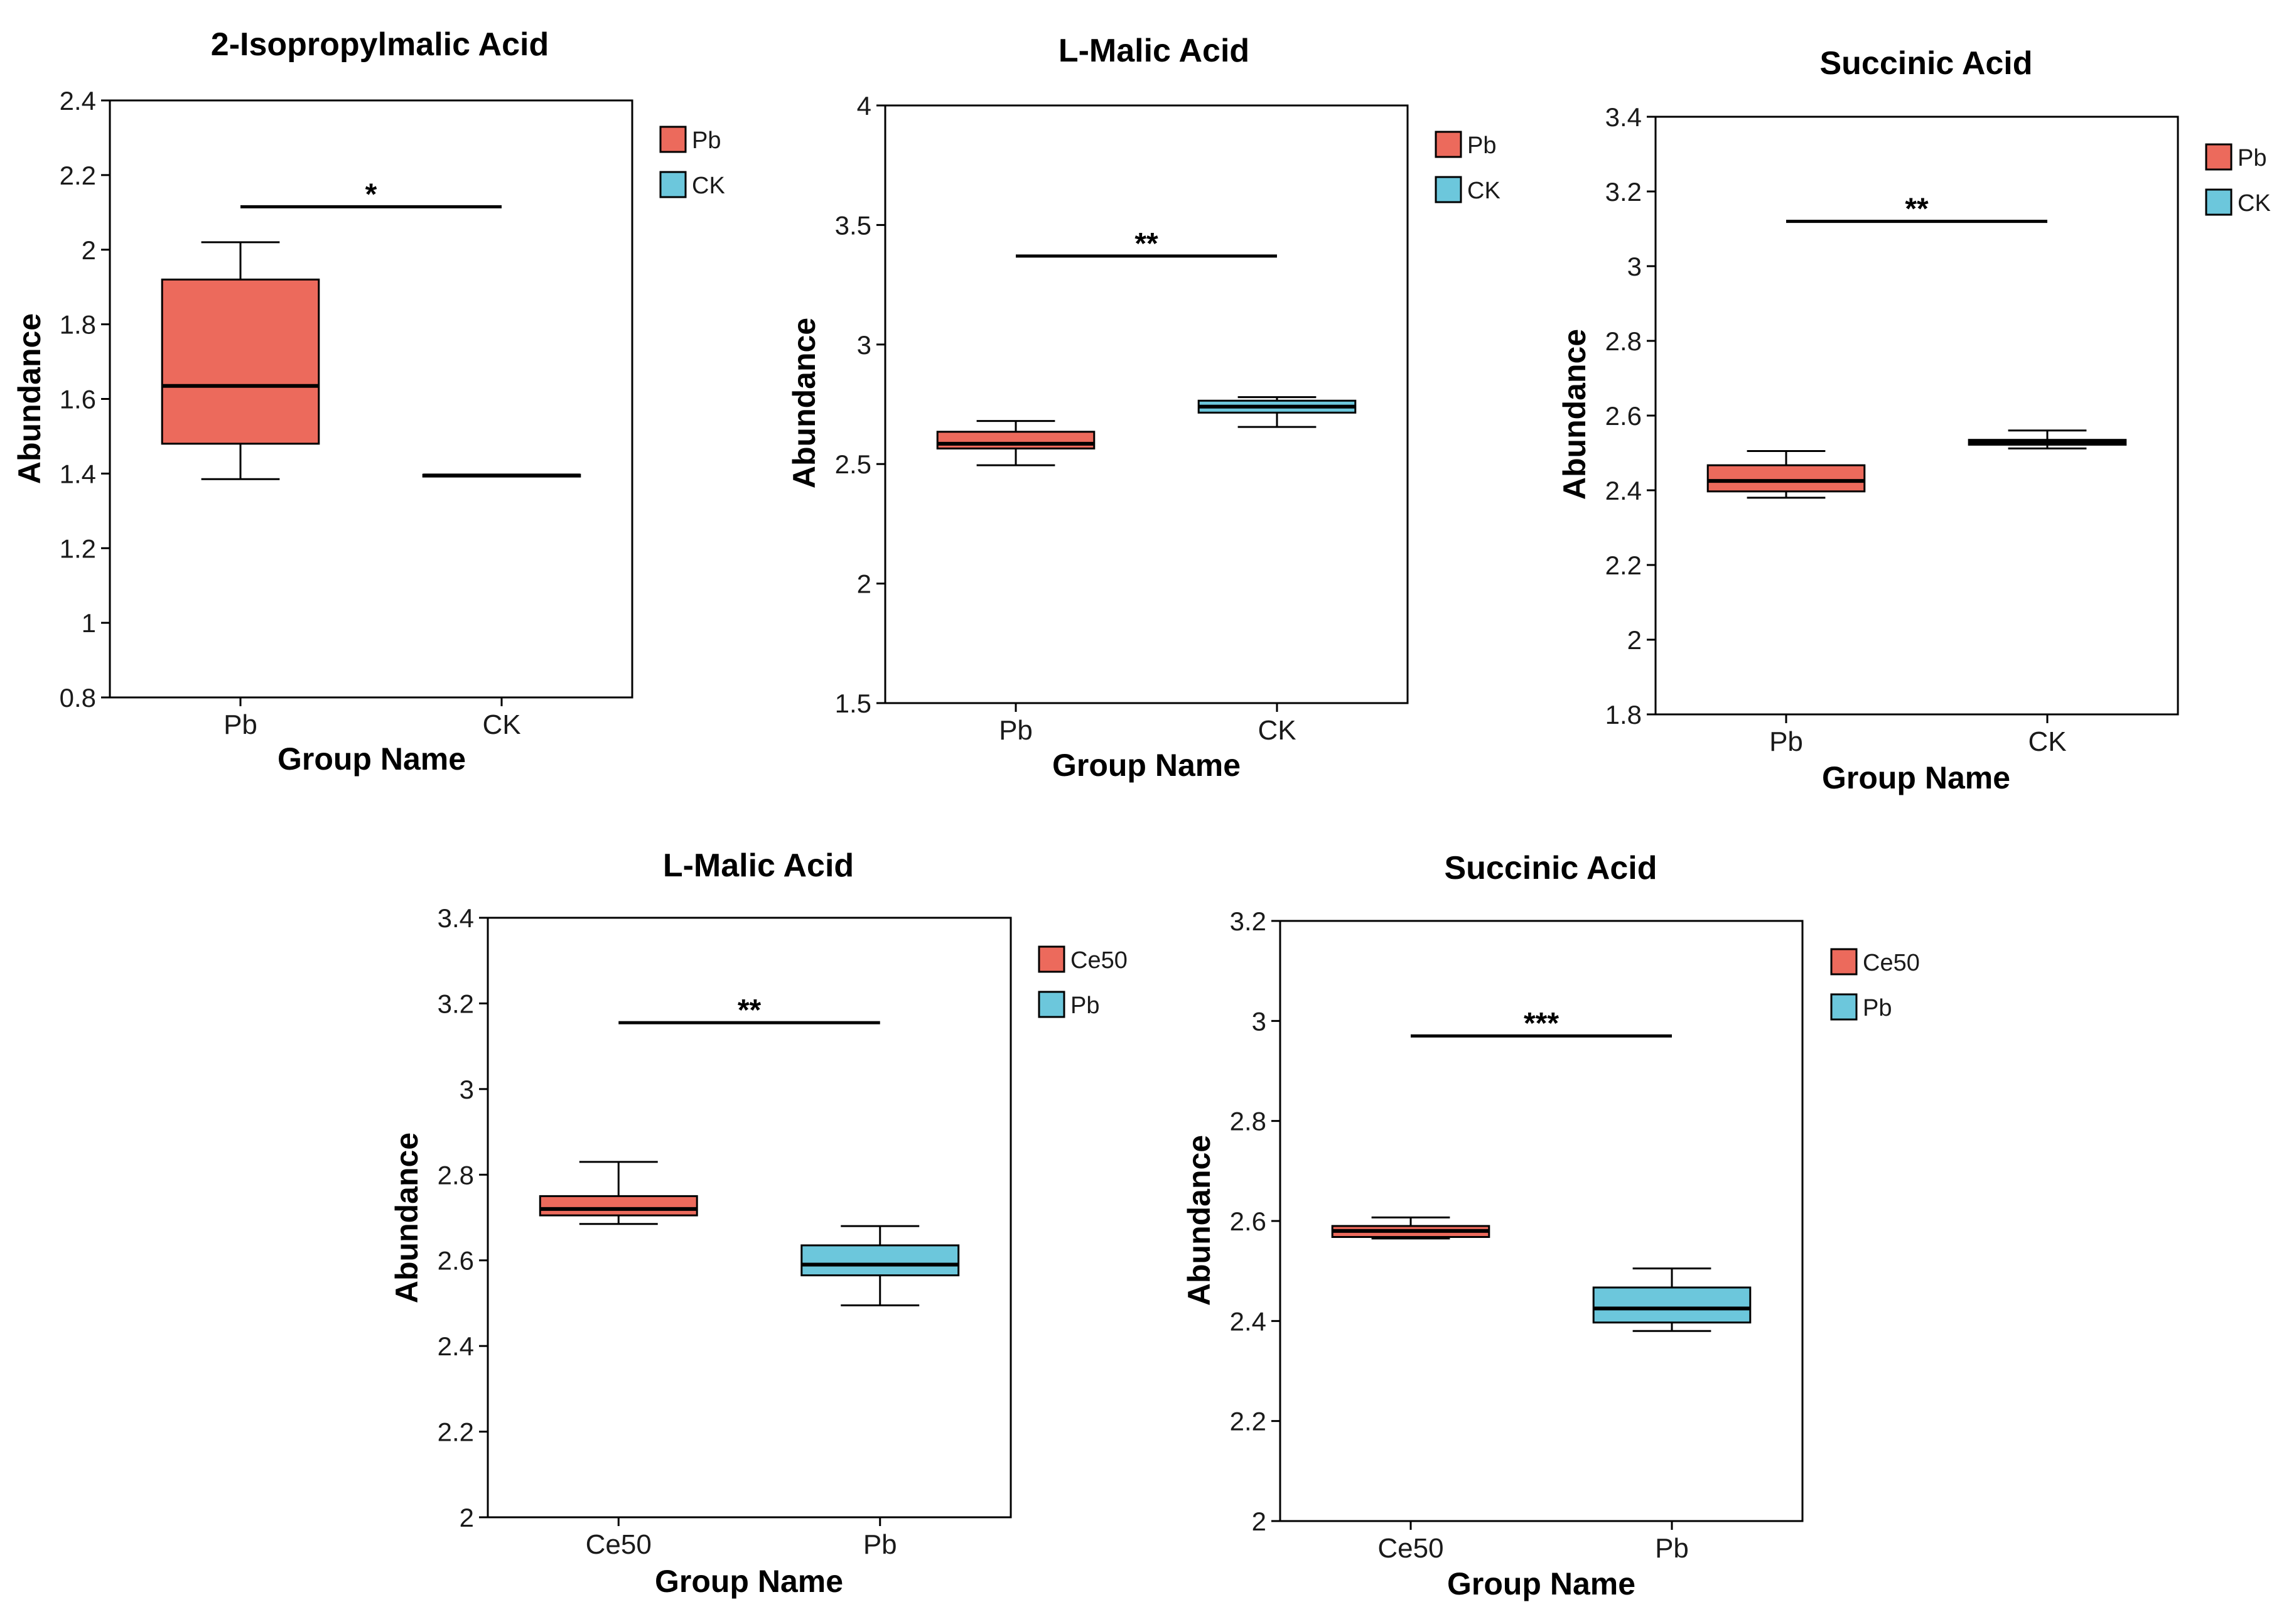 Image resolution: width=2284 pixels, height=1624 pixels. Describe the element at coordinates (89, 623) in the screenshot. I see `y-tick-label: 1` at that location.